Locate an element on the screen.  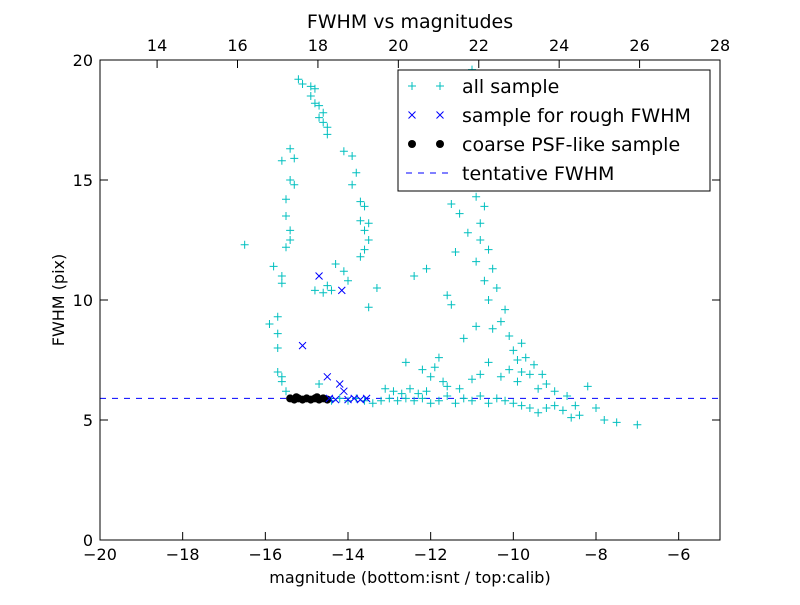
top-x-tick-label: 18 is located at coordinates (318, 45).